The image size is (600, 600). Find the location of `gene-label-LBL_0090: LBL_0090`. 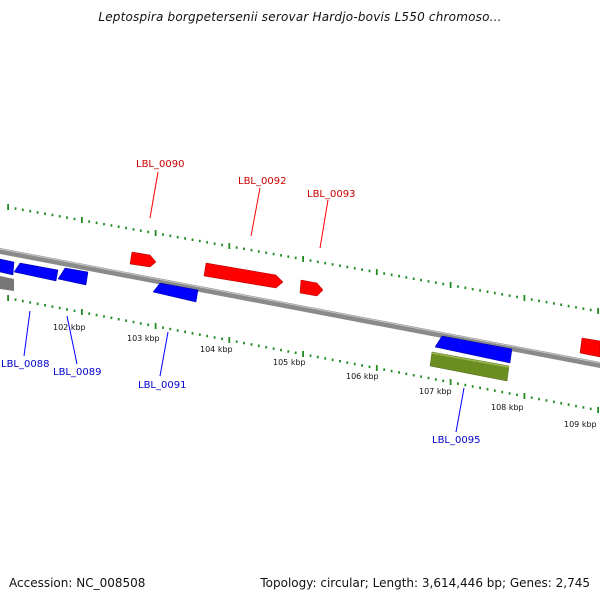

gene-label-LBL_0090: LBL_0090 is located at coordinates (160, 164).